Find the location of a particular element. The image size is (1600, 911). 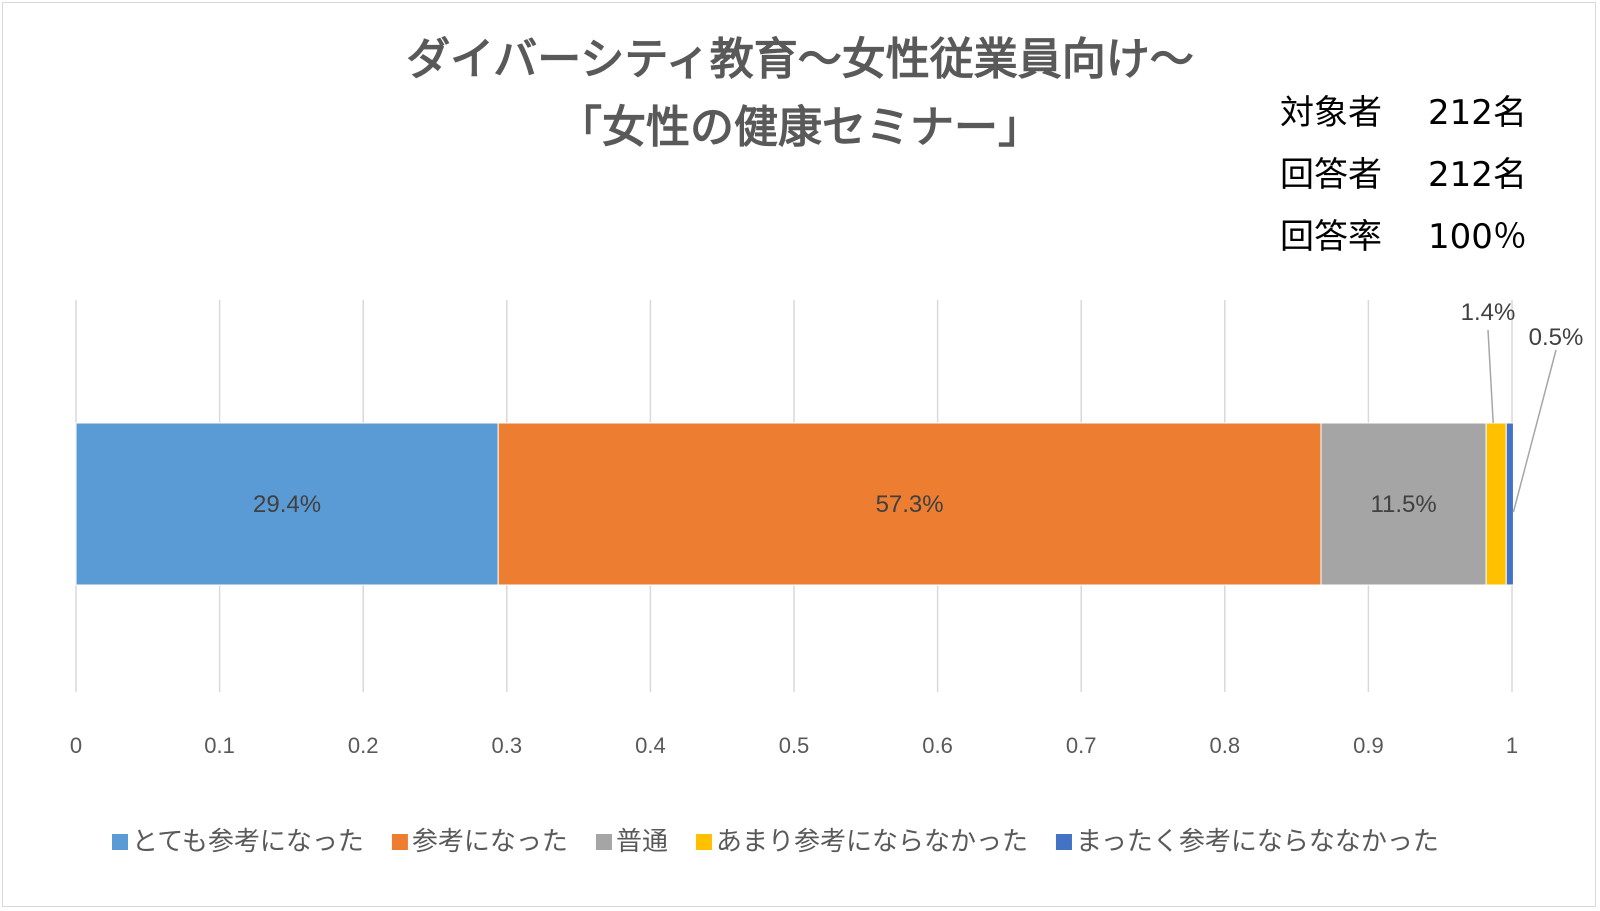

stat-value: 100％ is located at coordinates (1477, 236).